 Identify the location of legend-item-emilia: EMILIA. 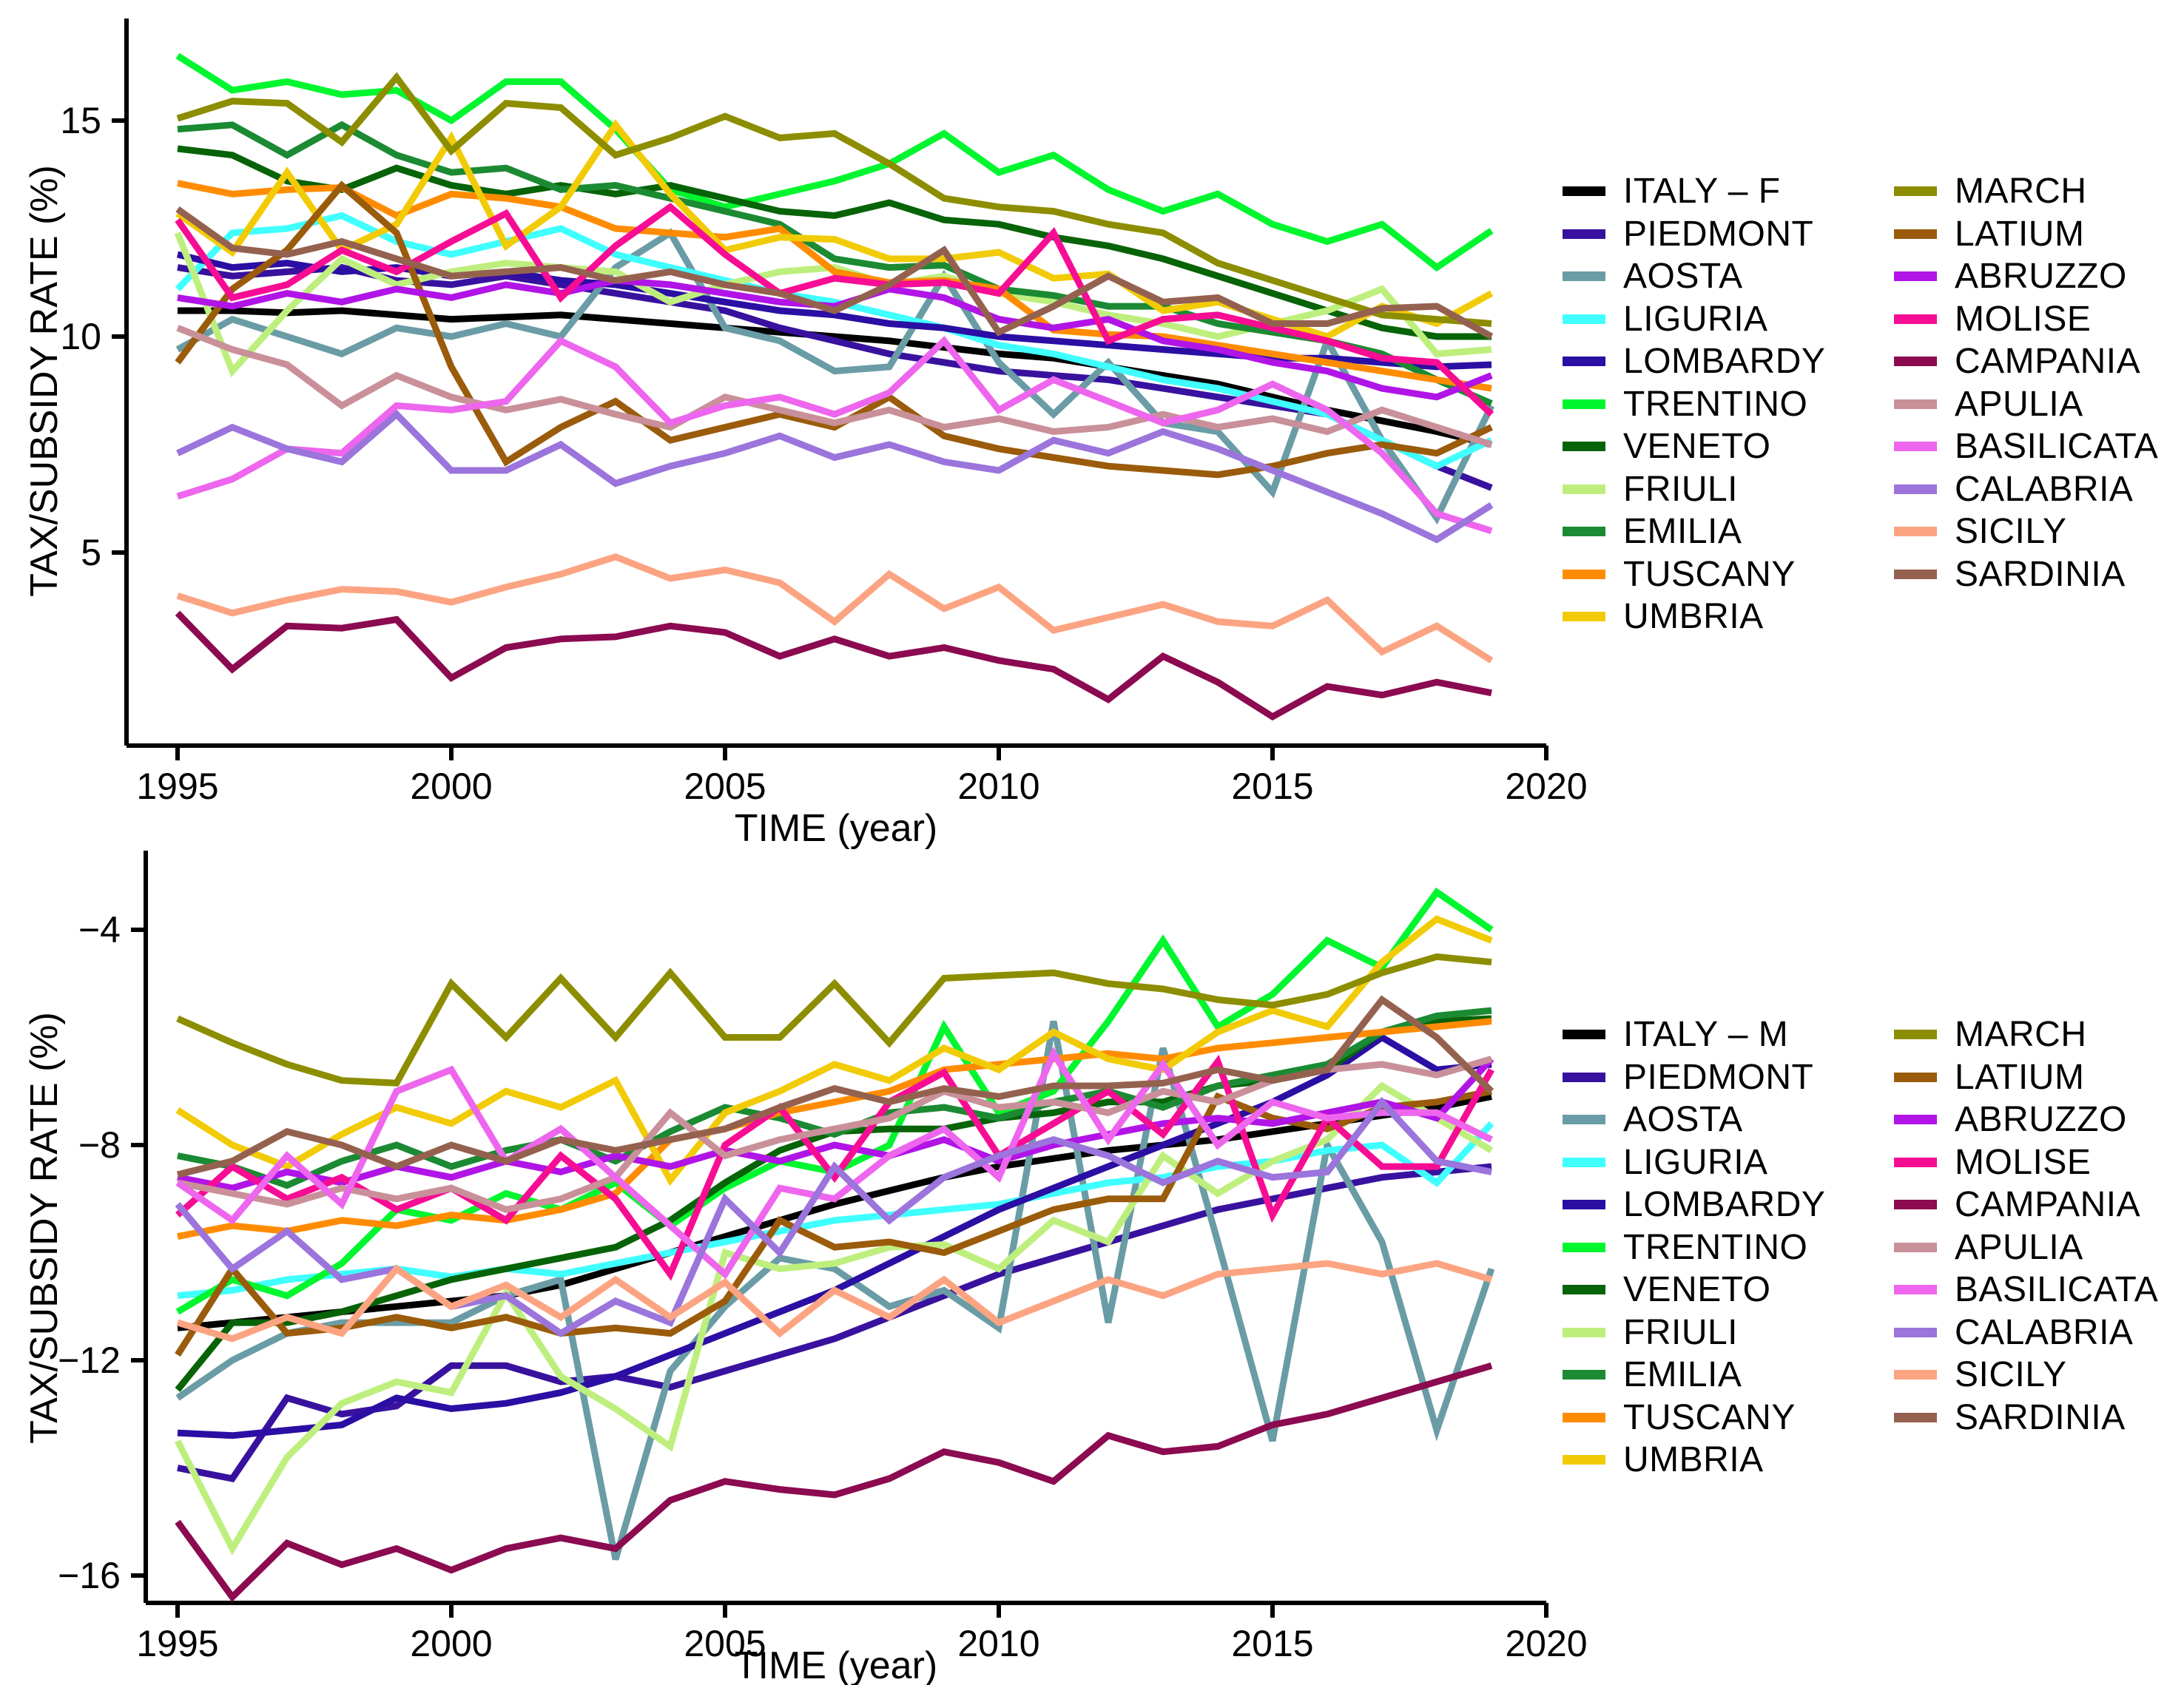
(1694, 1375).